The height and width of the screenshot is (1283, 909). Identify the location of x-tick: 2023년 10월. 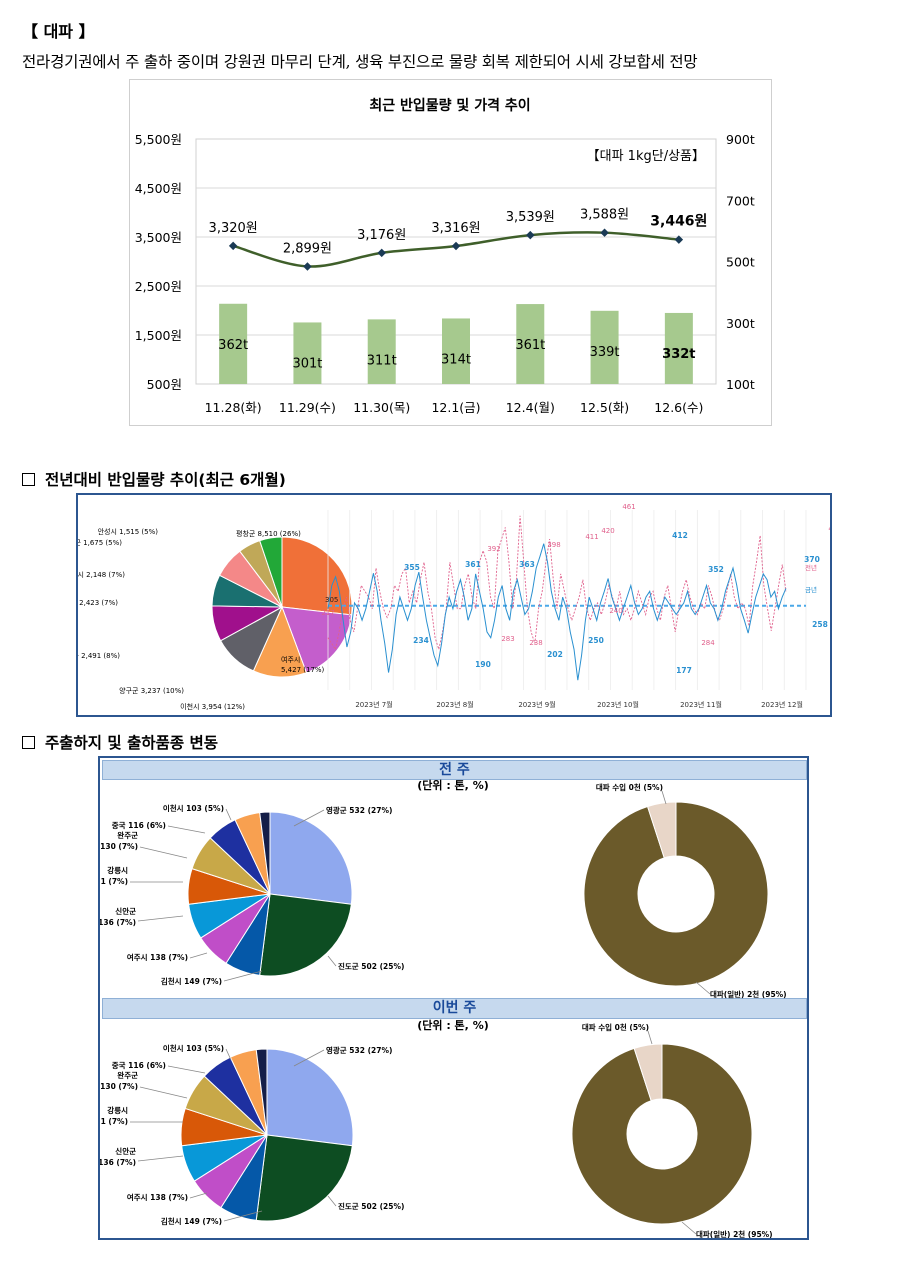
(618, 704).